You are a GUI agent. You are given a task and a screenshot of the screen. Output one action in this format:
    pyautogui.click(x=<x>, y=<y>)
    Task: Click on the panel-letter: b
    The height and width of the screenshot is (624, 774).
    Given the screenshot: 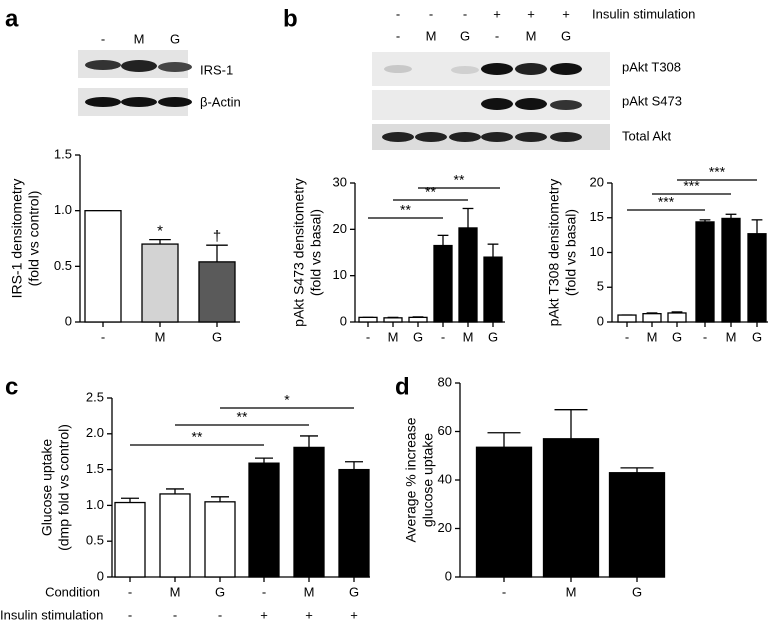 What is the action you would take?
    pyautogui.click(x=290, y=18)
    